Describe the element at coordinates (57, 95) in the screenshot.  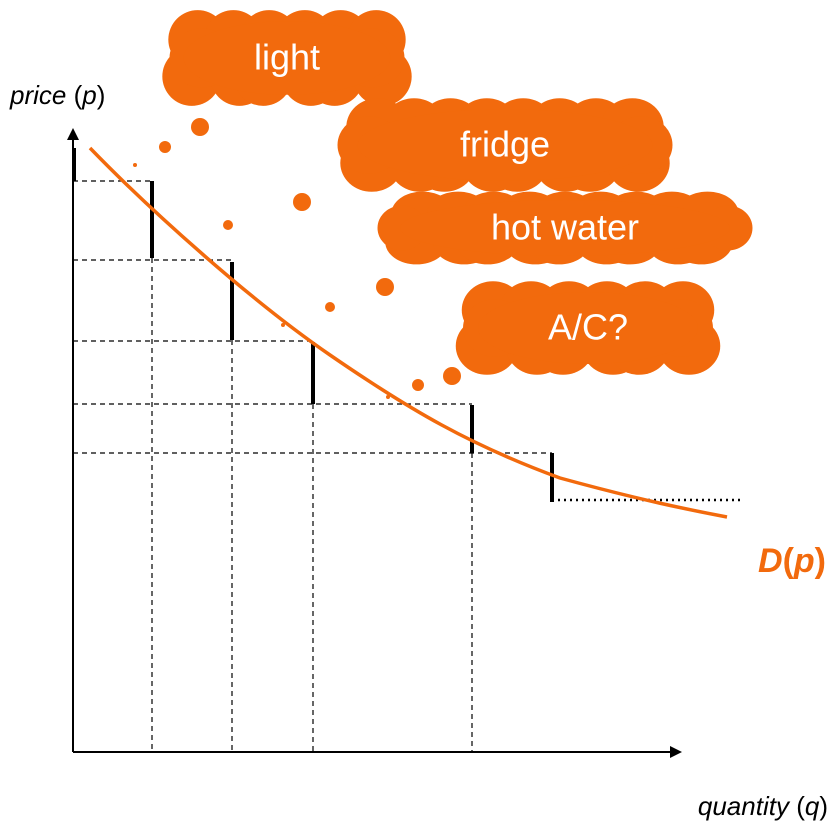
I see `y-axis-label: price (p)` at that location.